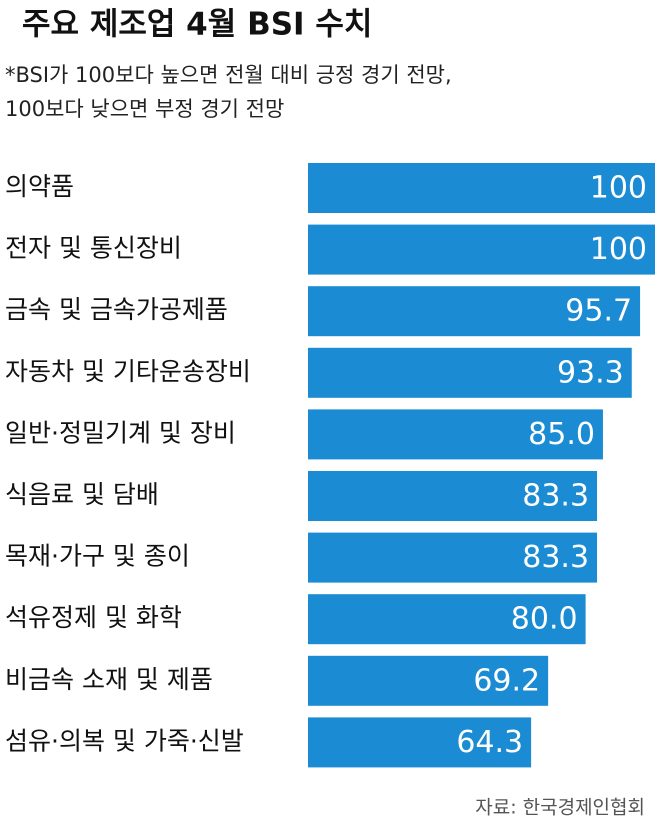 This screenshot has height=829, width=658. What do you see at coordinates (544, 619) in the screenshot?
I see `value-label: 80.0` at bounding box center [544, 619].